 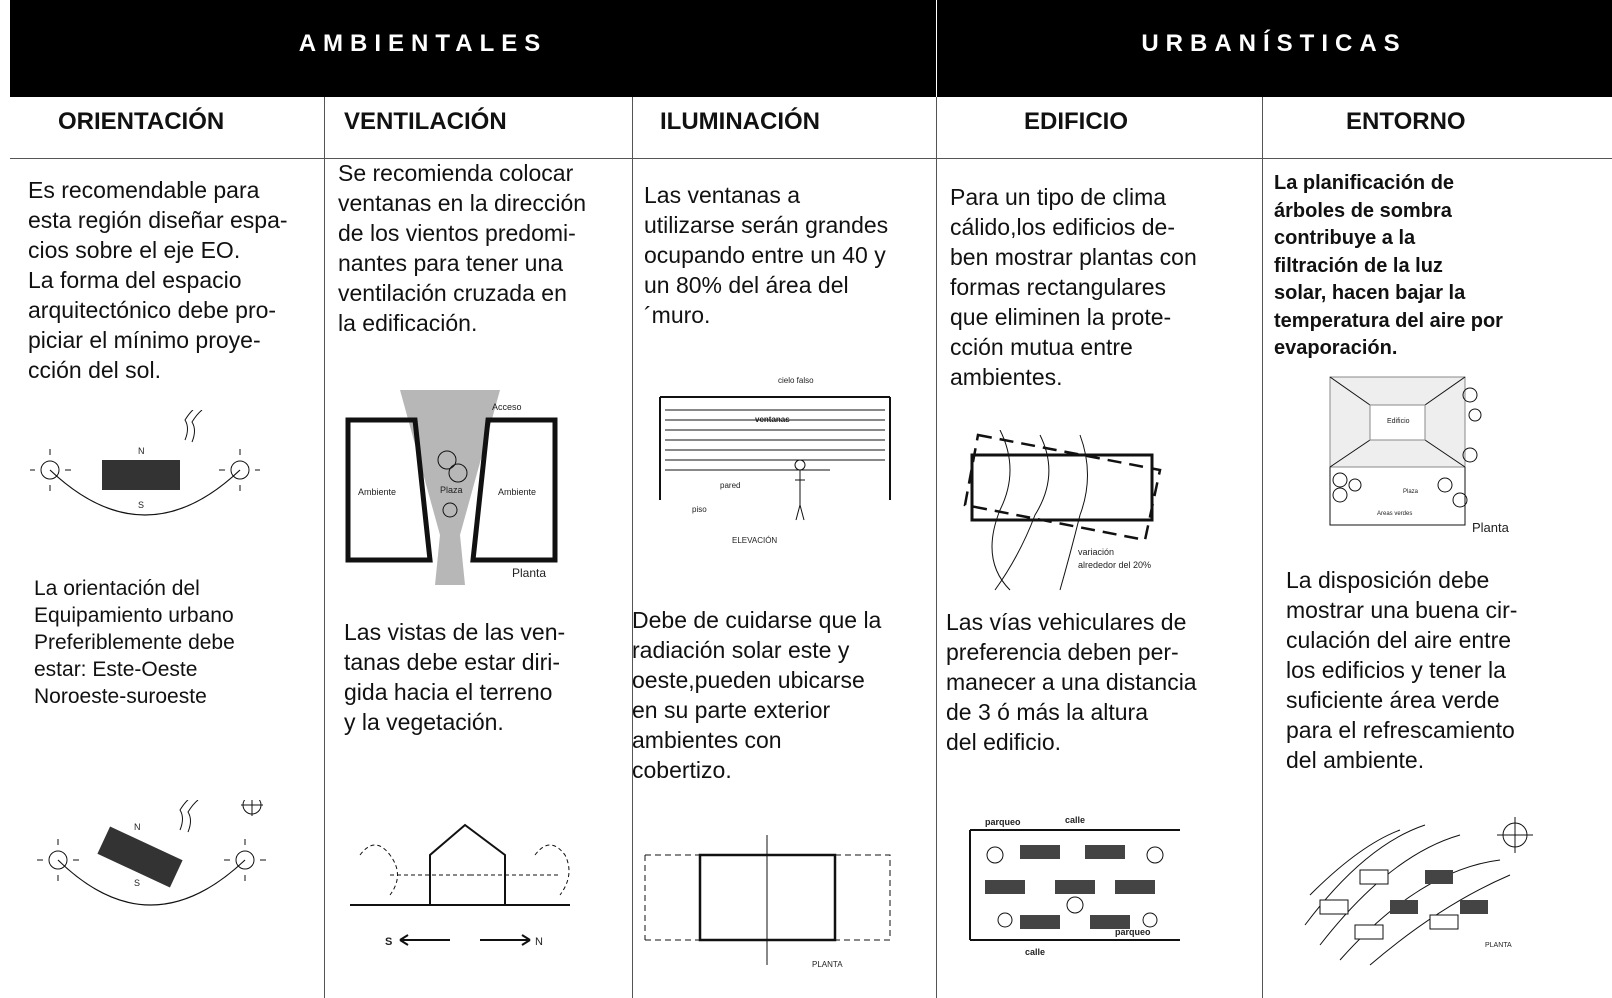 I want to click on paragraph-line: solar, hacen bajar la, so click(x=1370, y=293).